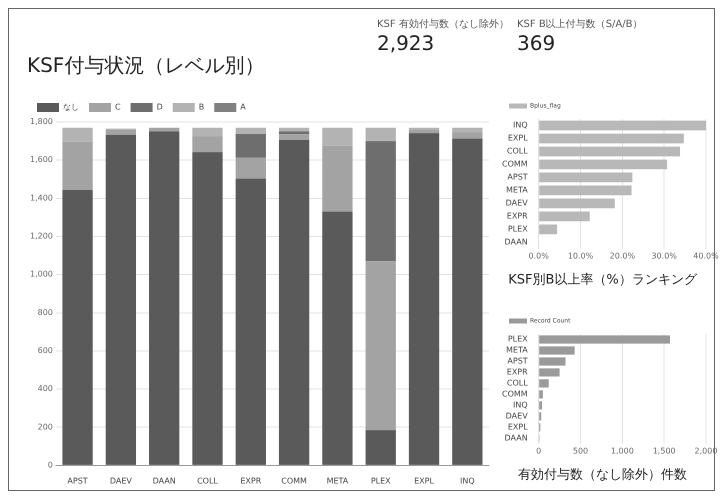  What do you see at coordinates (41, 121) in the screenshot?
I see `y-tick-label: 1,800` at bounding box center [41, 121].